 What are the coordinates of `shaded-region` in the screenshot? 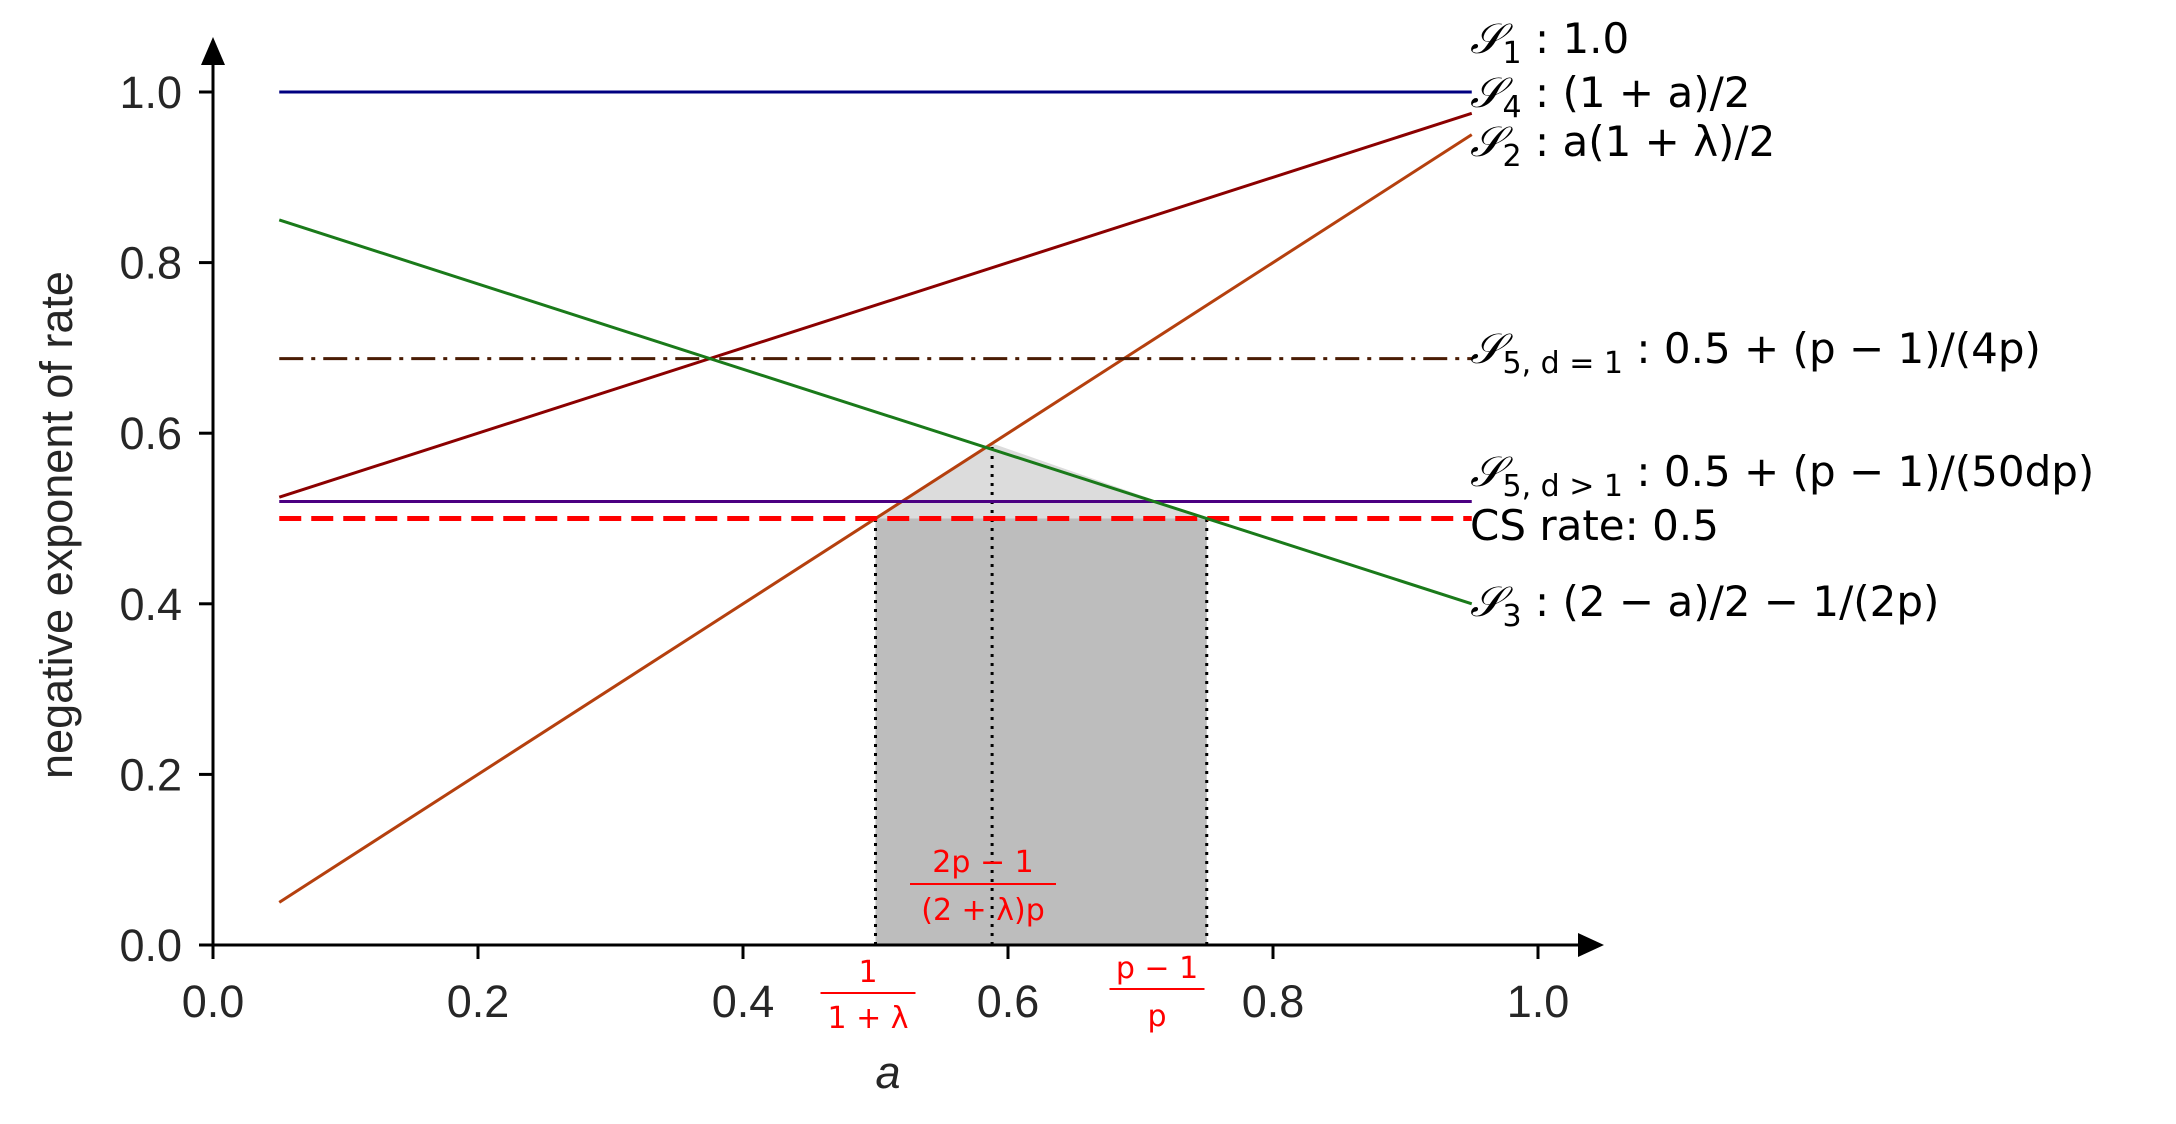 It's located at (1041, 731).